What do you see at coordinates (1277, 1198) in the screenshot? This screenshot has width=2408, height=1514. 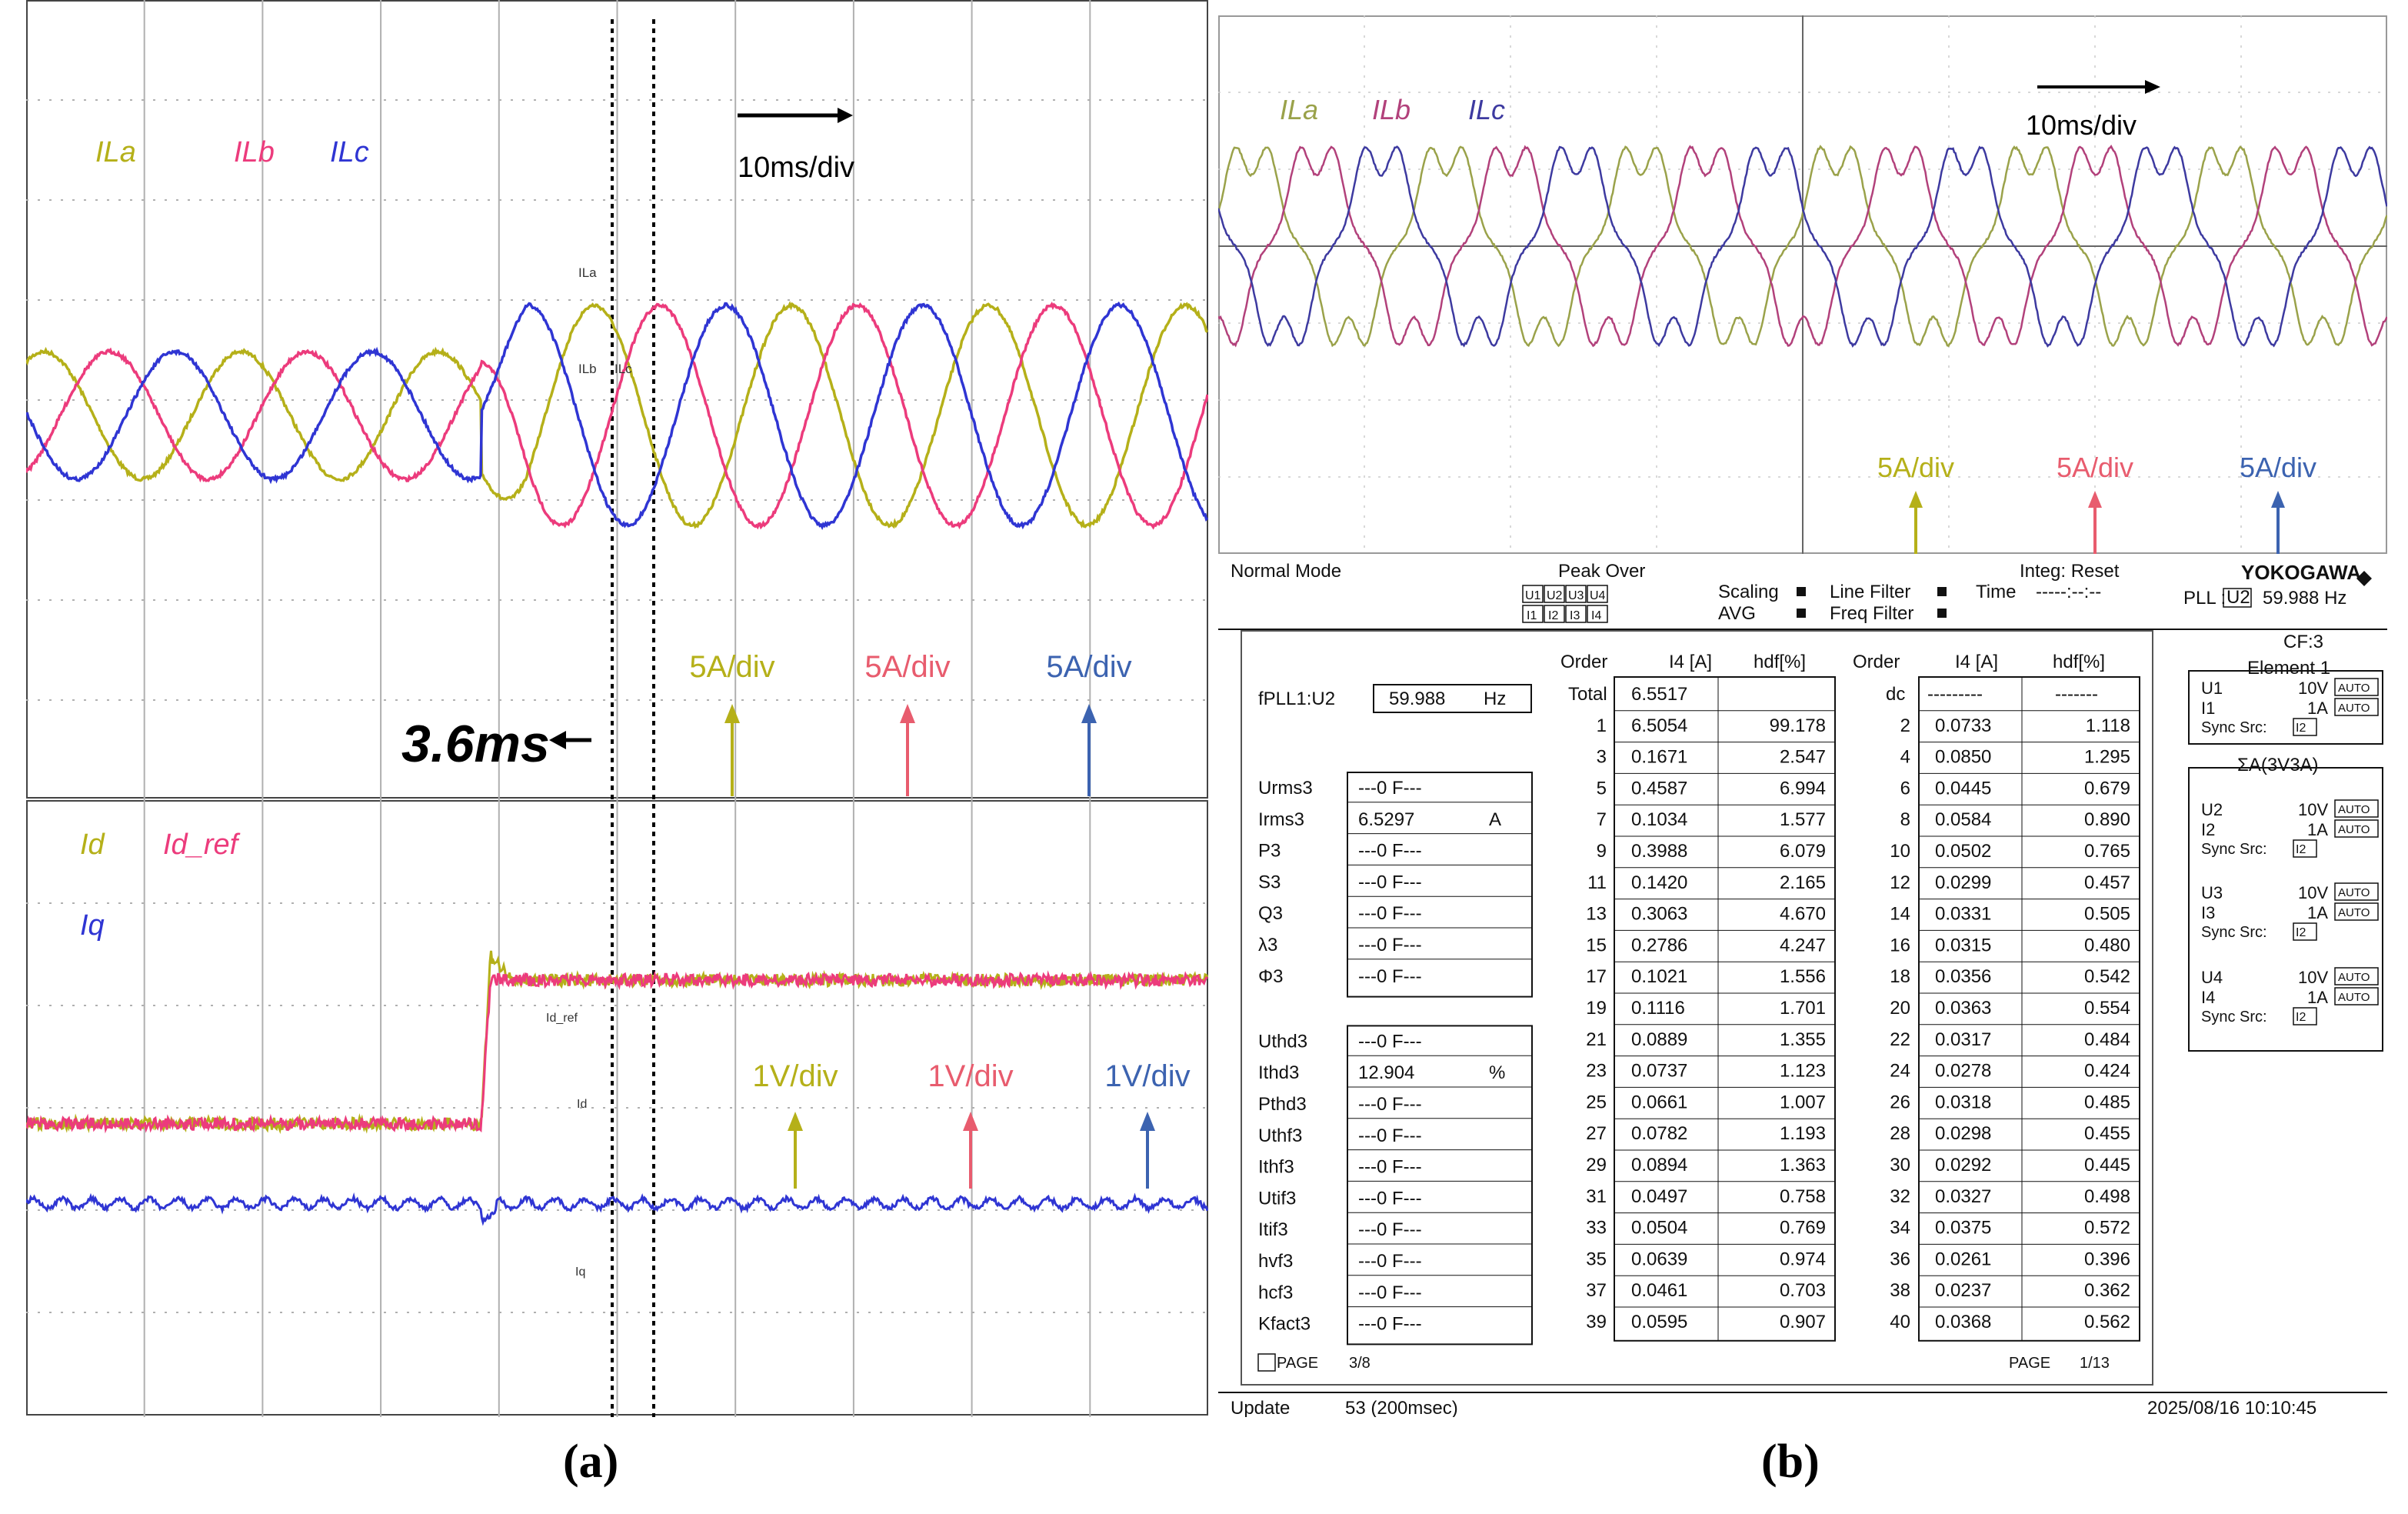 I see `b-param2-name: Utif3` at bounding box center [1277, 1198].